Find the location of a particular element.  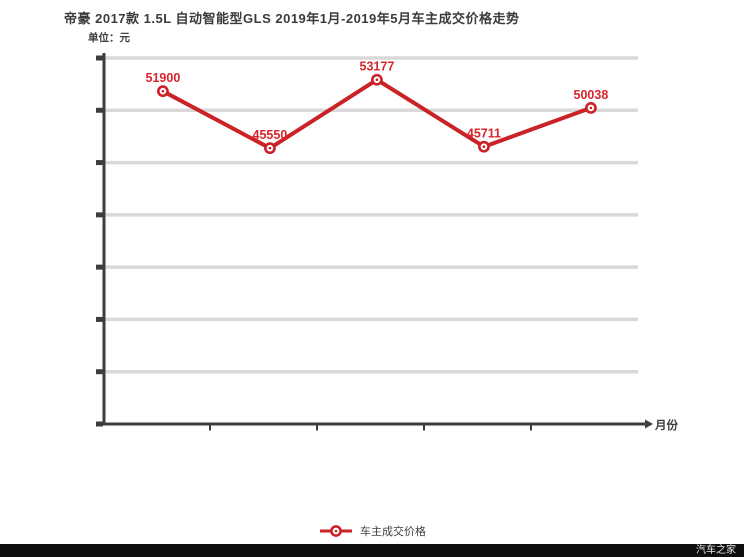

legend-point-center is located at coordinates (336, 531).